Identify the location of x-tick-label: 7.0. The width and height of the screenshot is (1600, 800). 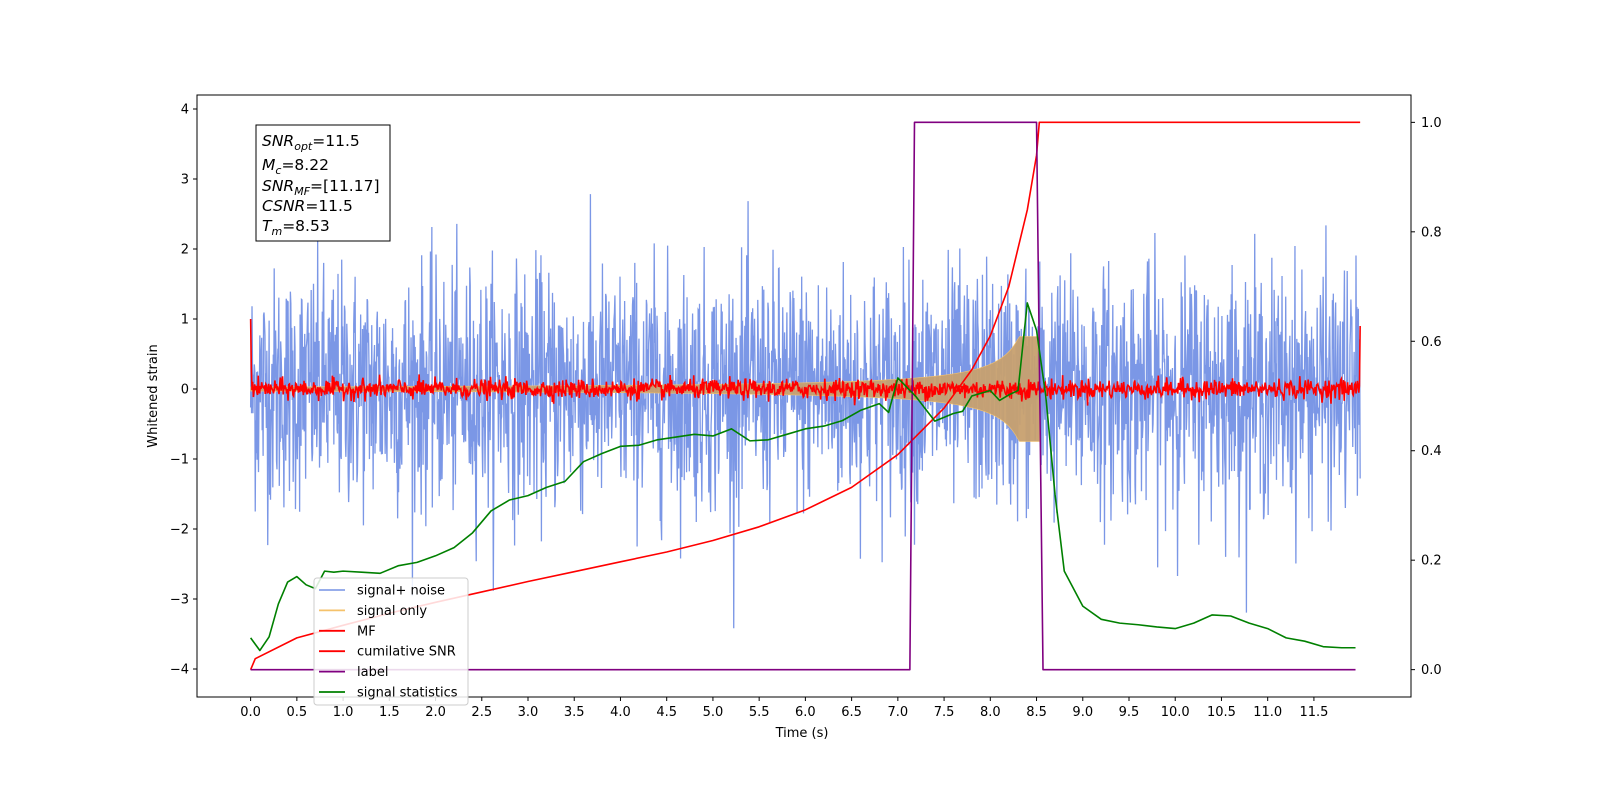
(898, 712).